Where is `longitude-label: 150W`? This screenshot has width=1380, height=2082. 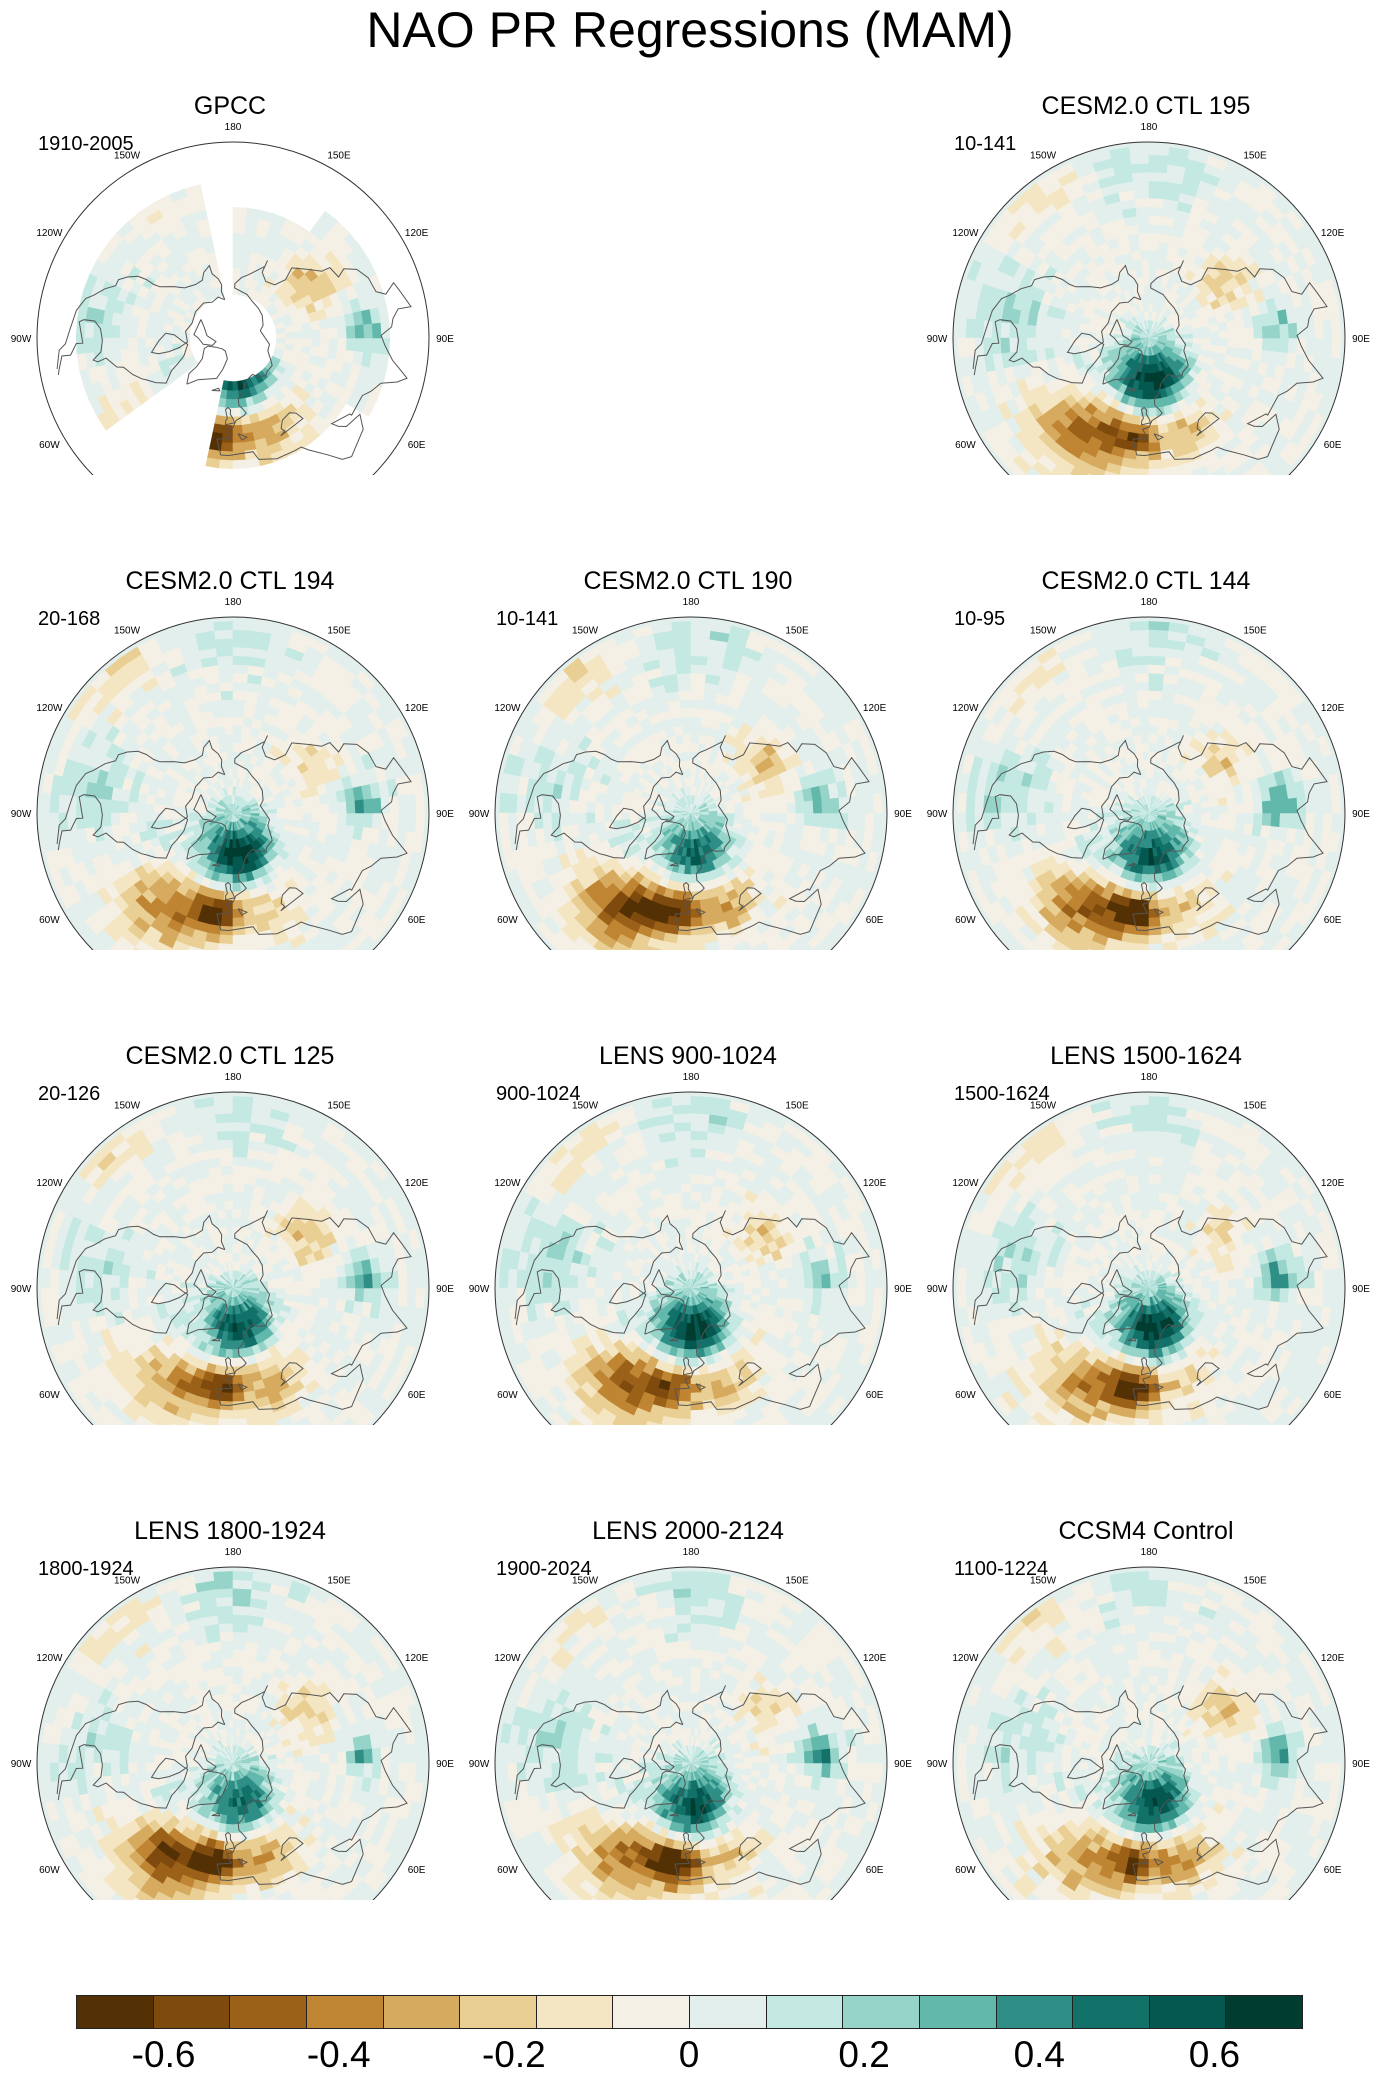
longitude-label: 150W is located at coordinates (127, 630).